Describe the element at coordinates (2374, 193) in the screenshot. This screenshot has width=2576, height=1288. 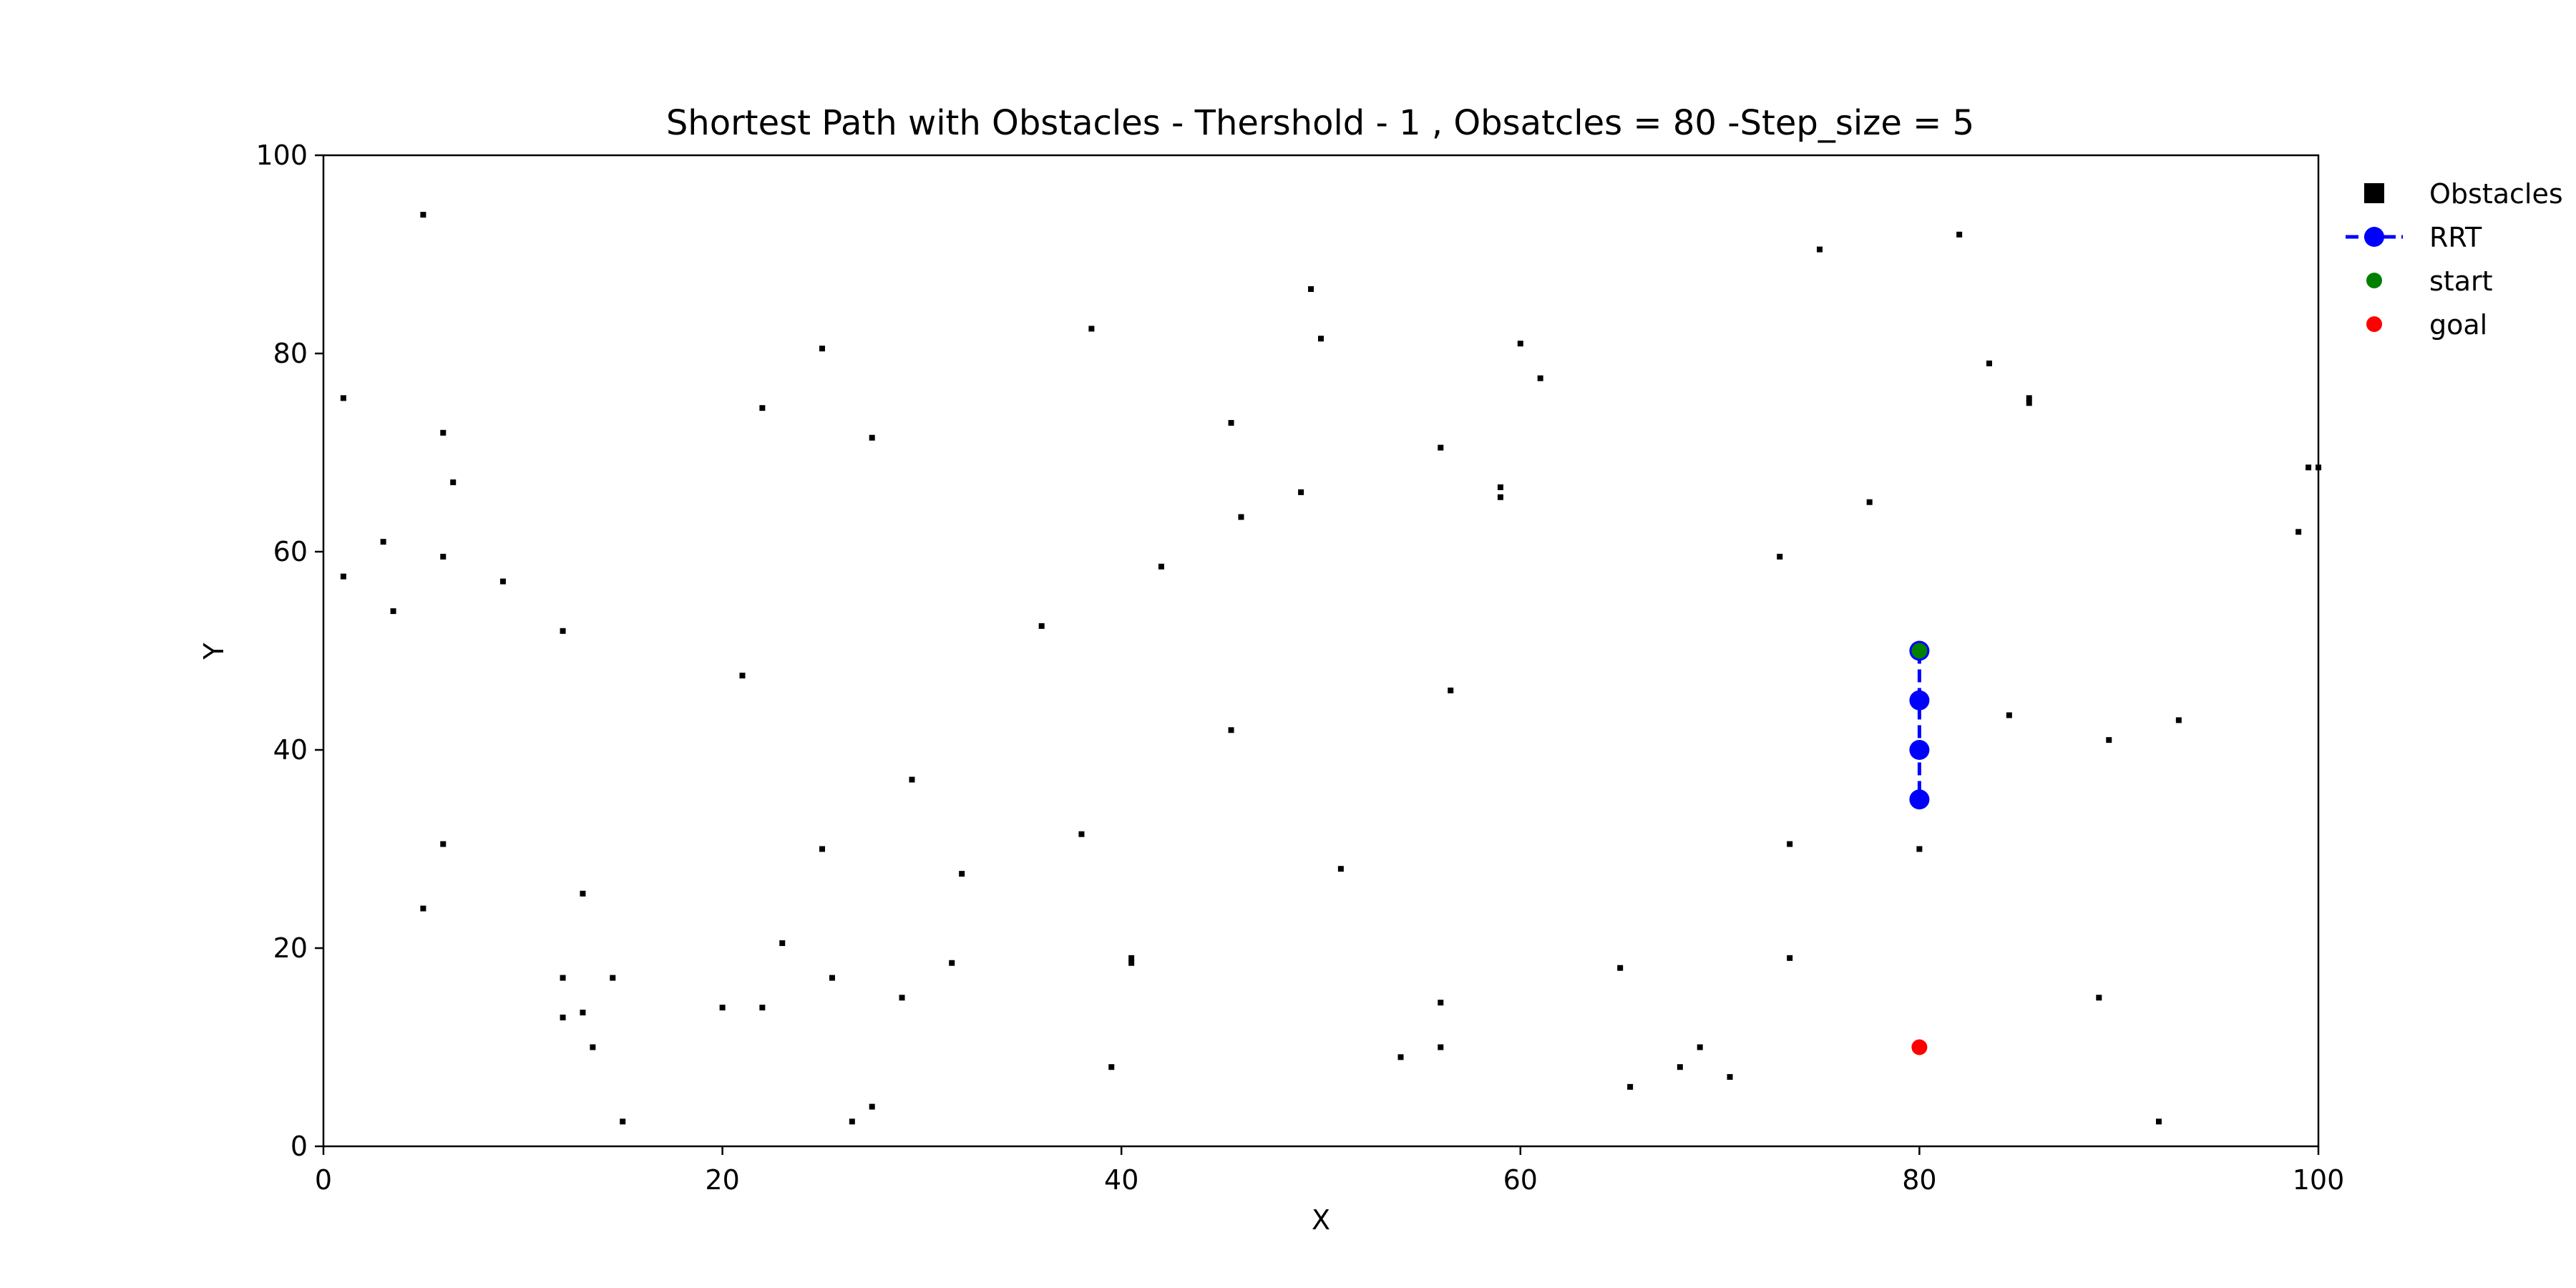
I see `legend-obstacles-marker` at that location.